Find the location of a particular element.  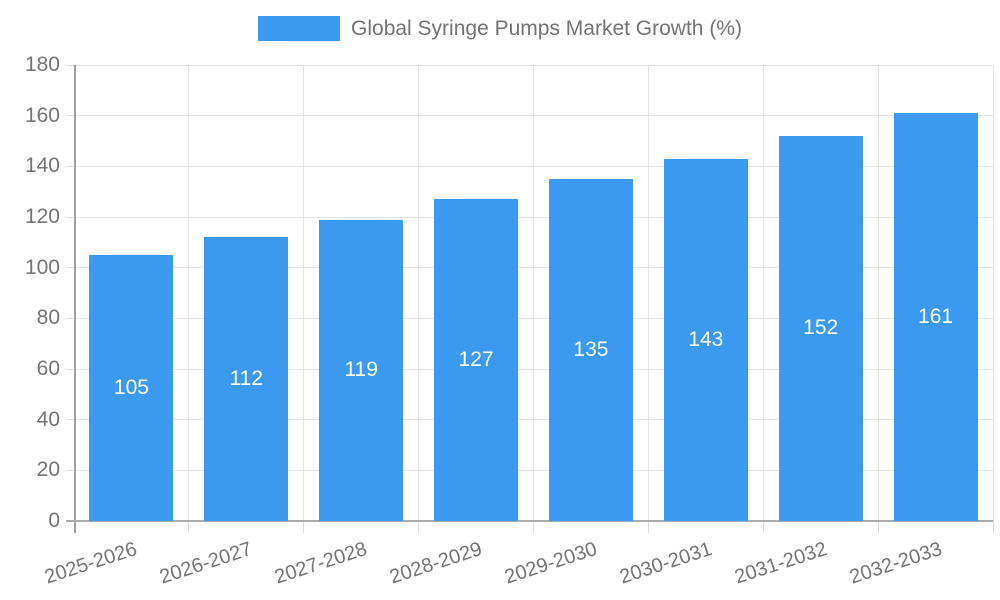

bar: 127 is located at coordinates (476, 360).